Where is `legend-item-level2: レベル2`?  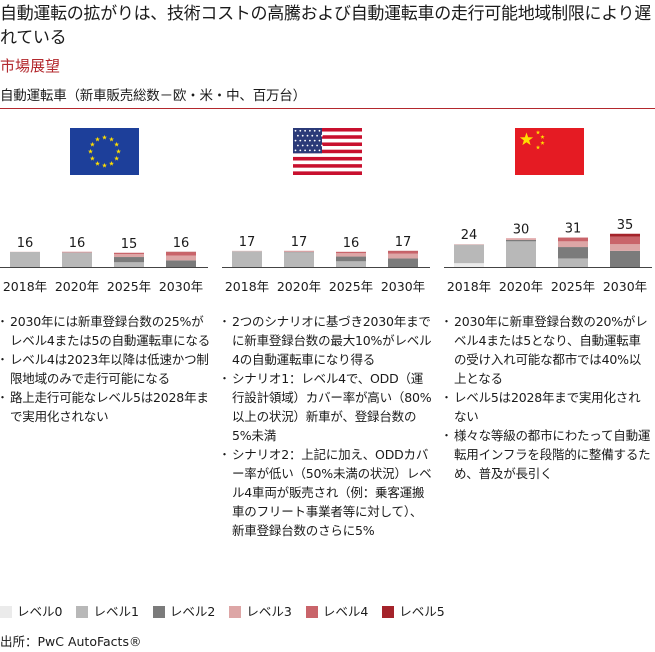 legend-item-level2: レベル2 is located at coordinates (184, 612).